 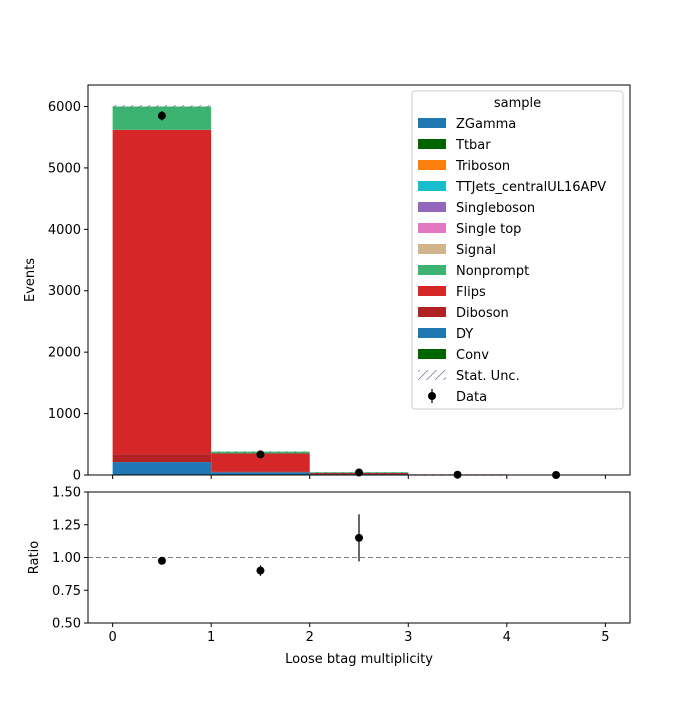 I want to click on legend-swatch-singleboson, so click(x=432, y=207).